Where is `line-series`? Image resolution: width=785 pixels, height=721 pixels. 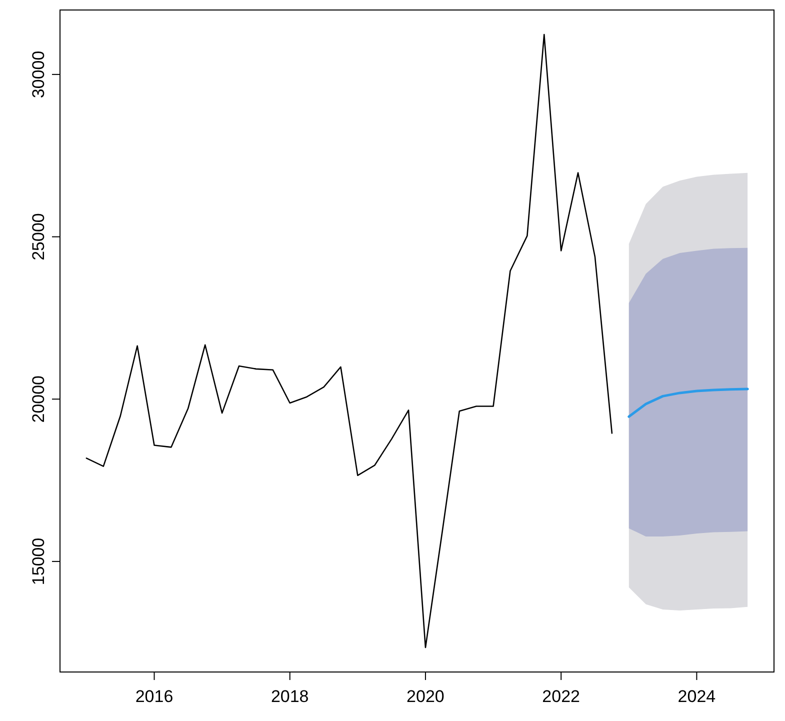 line-series is located at coordinates (688, 403).